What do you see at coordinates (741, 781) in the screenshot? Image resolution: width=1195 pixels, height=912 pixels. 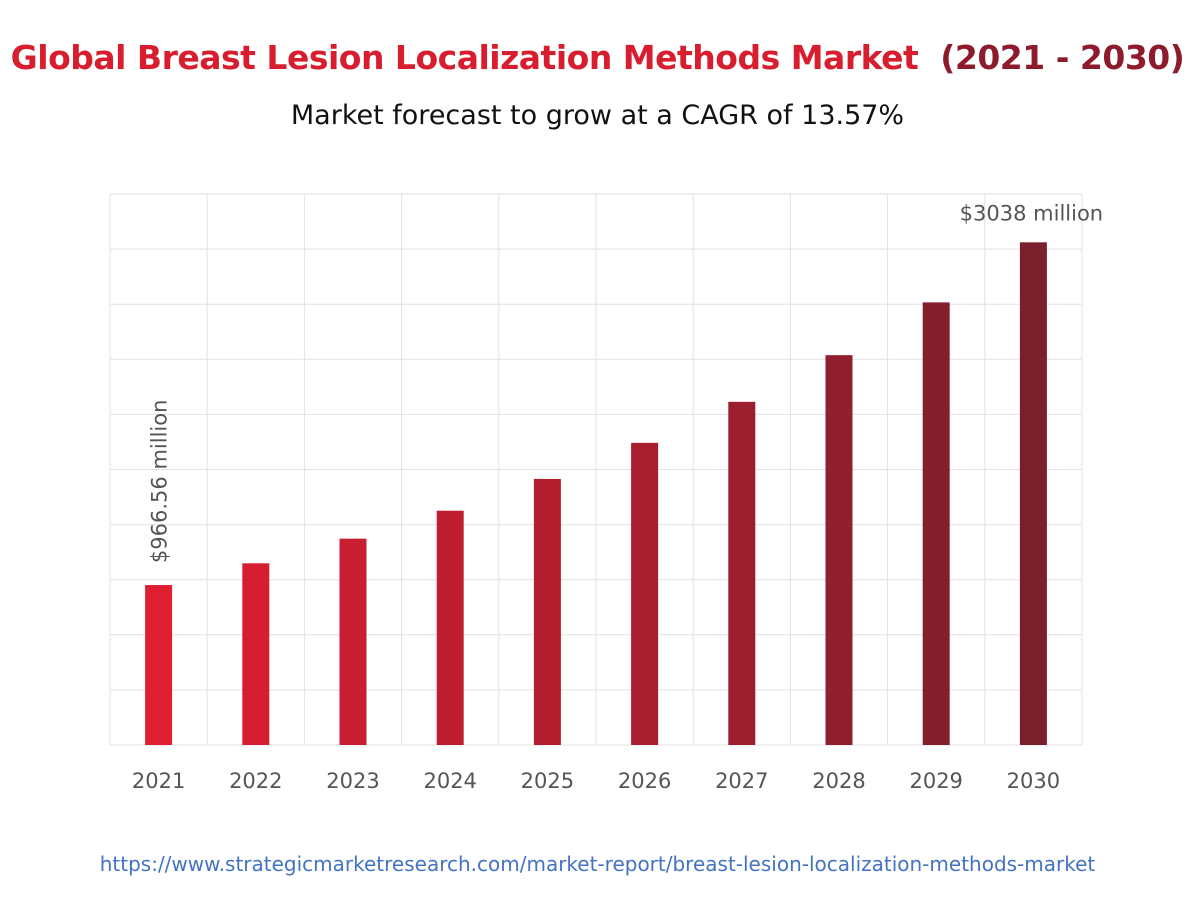 I see `x-tick-label: 2027` at bounding box center [741, 781].